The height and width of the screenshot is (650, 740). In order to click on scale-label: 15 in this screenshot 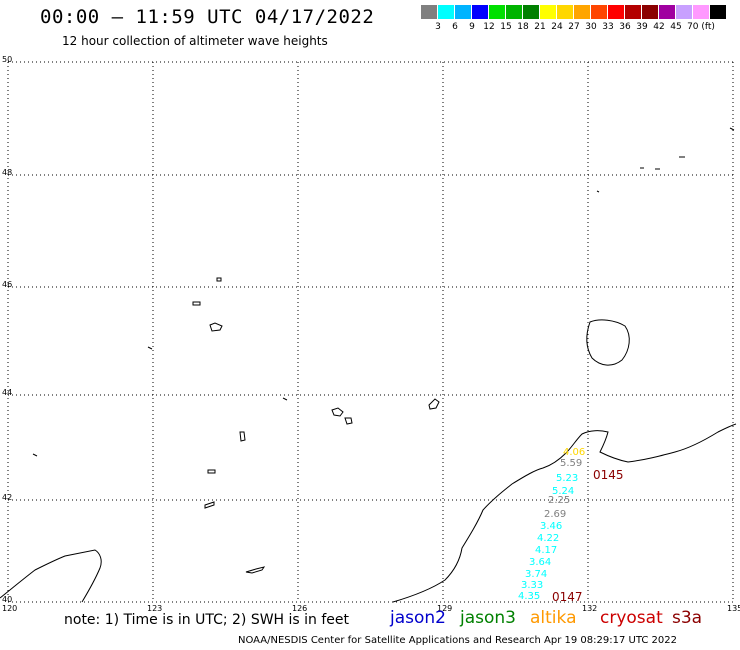, I will do `click(506, 27)`.